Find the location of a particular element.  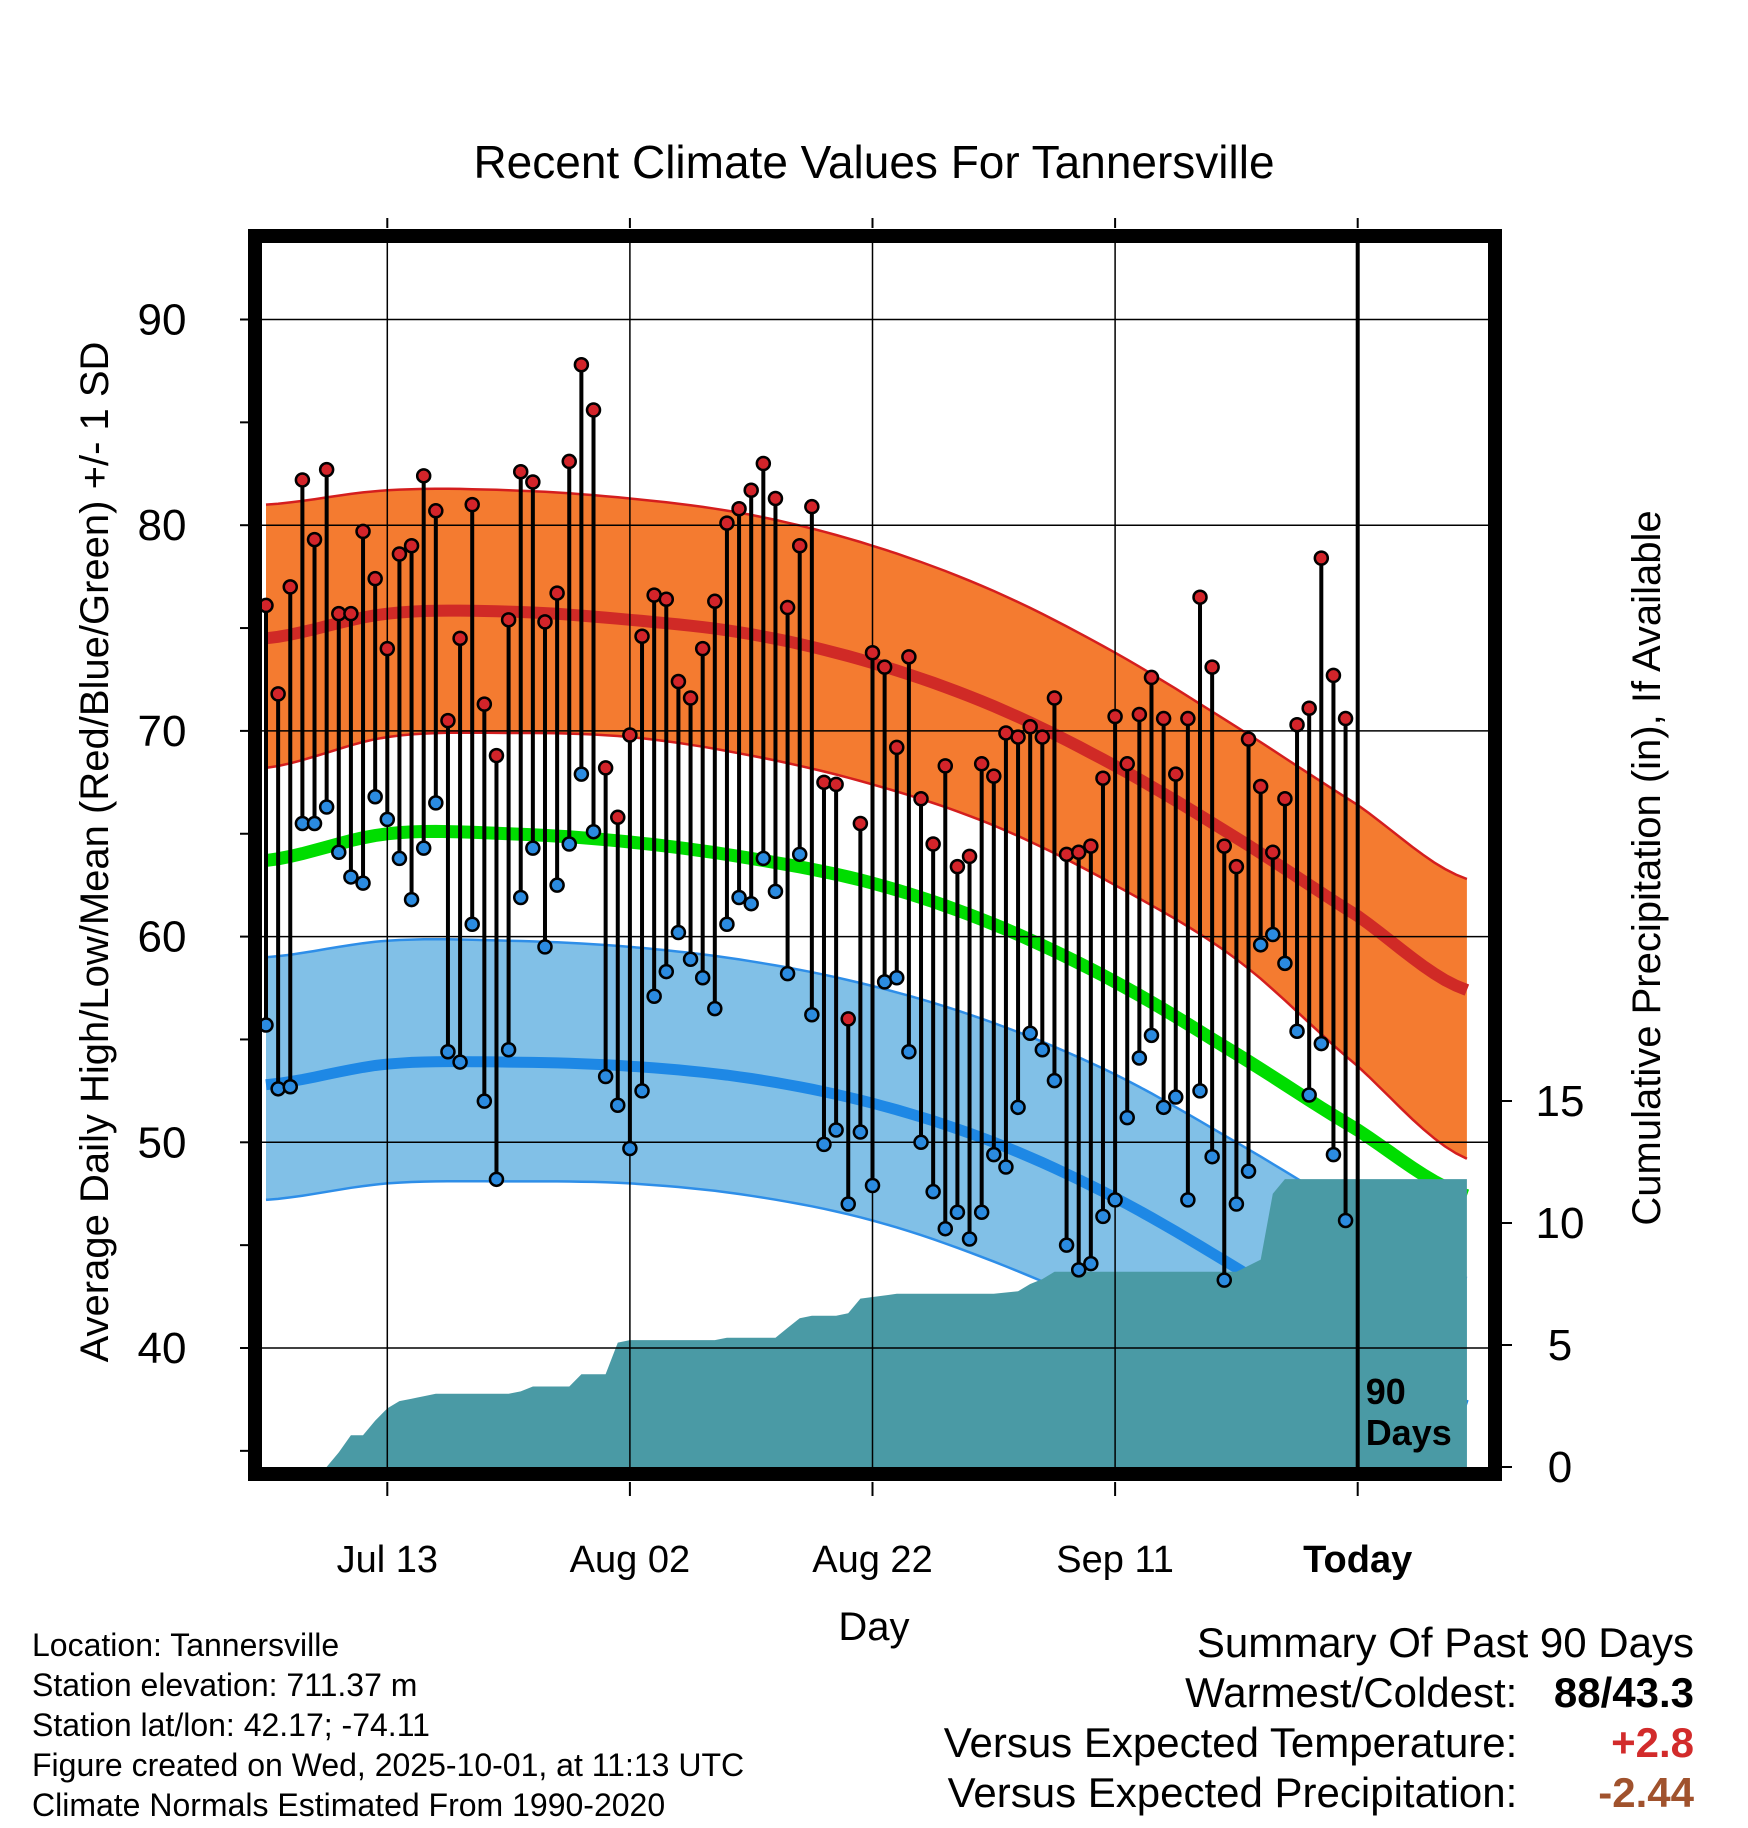

warm-cold-value: 88/43.3 is located at coordinates (1623, 1692).